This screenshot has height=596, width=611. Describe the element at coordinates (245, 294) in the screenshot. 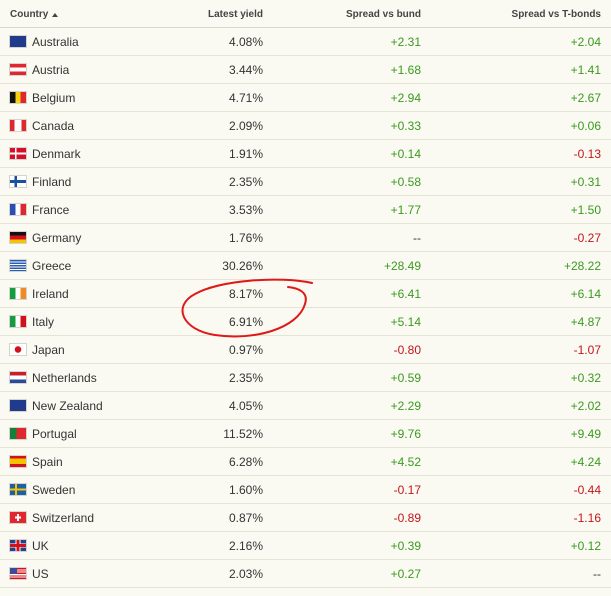

I see `value-cell: 8.17%` at that location.